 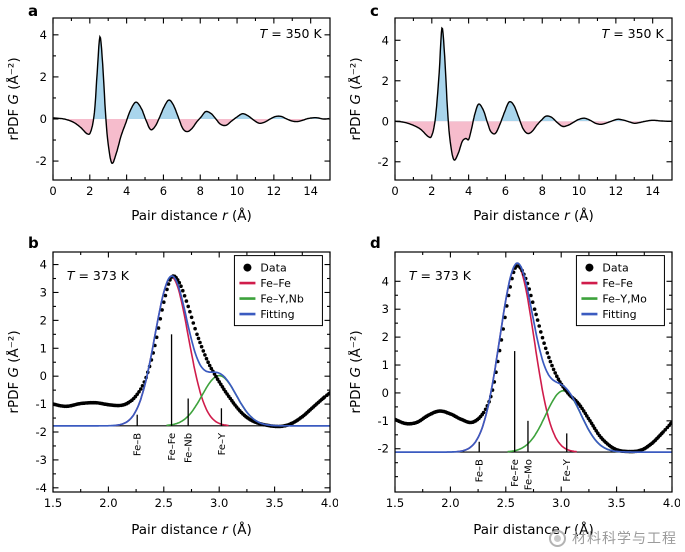 What do you see at coordinates (180, 398) in the screenshot?
I see `bond-markers: Fe–B Fe–Fe Fe–Nb Fe–Y` at bounding box center [180, 398].